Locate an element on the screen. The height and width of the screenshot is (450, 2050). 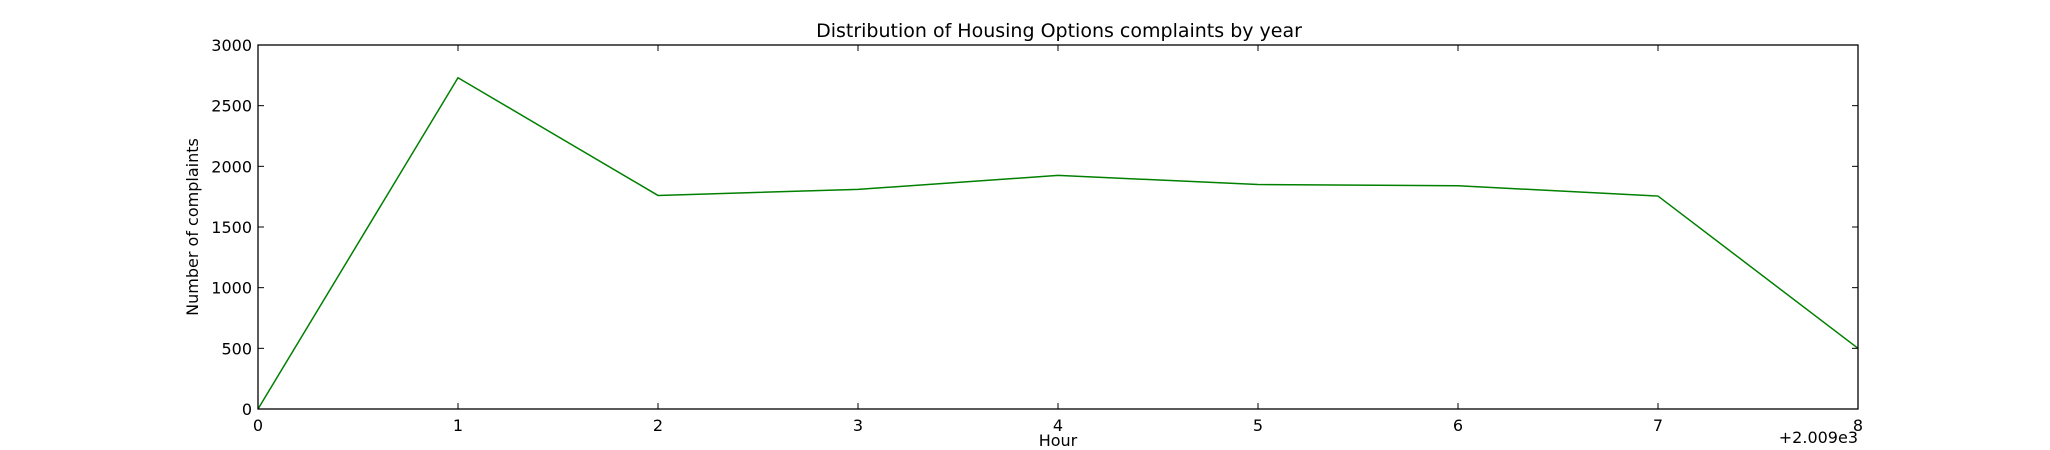
x-axis-offset-label: +2.009e3 is located at coordinates (1818, 437).